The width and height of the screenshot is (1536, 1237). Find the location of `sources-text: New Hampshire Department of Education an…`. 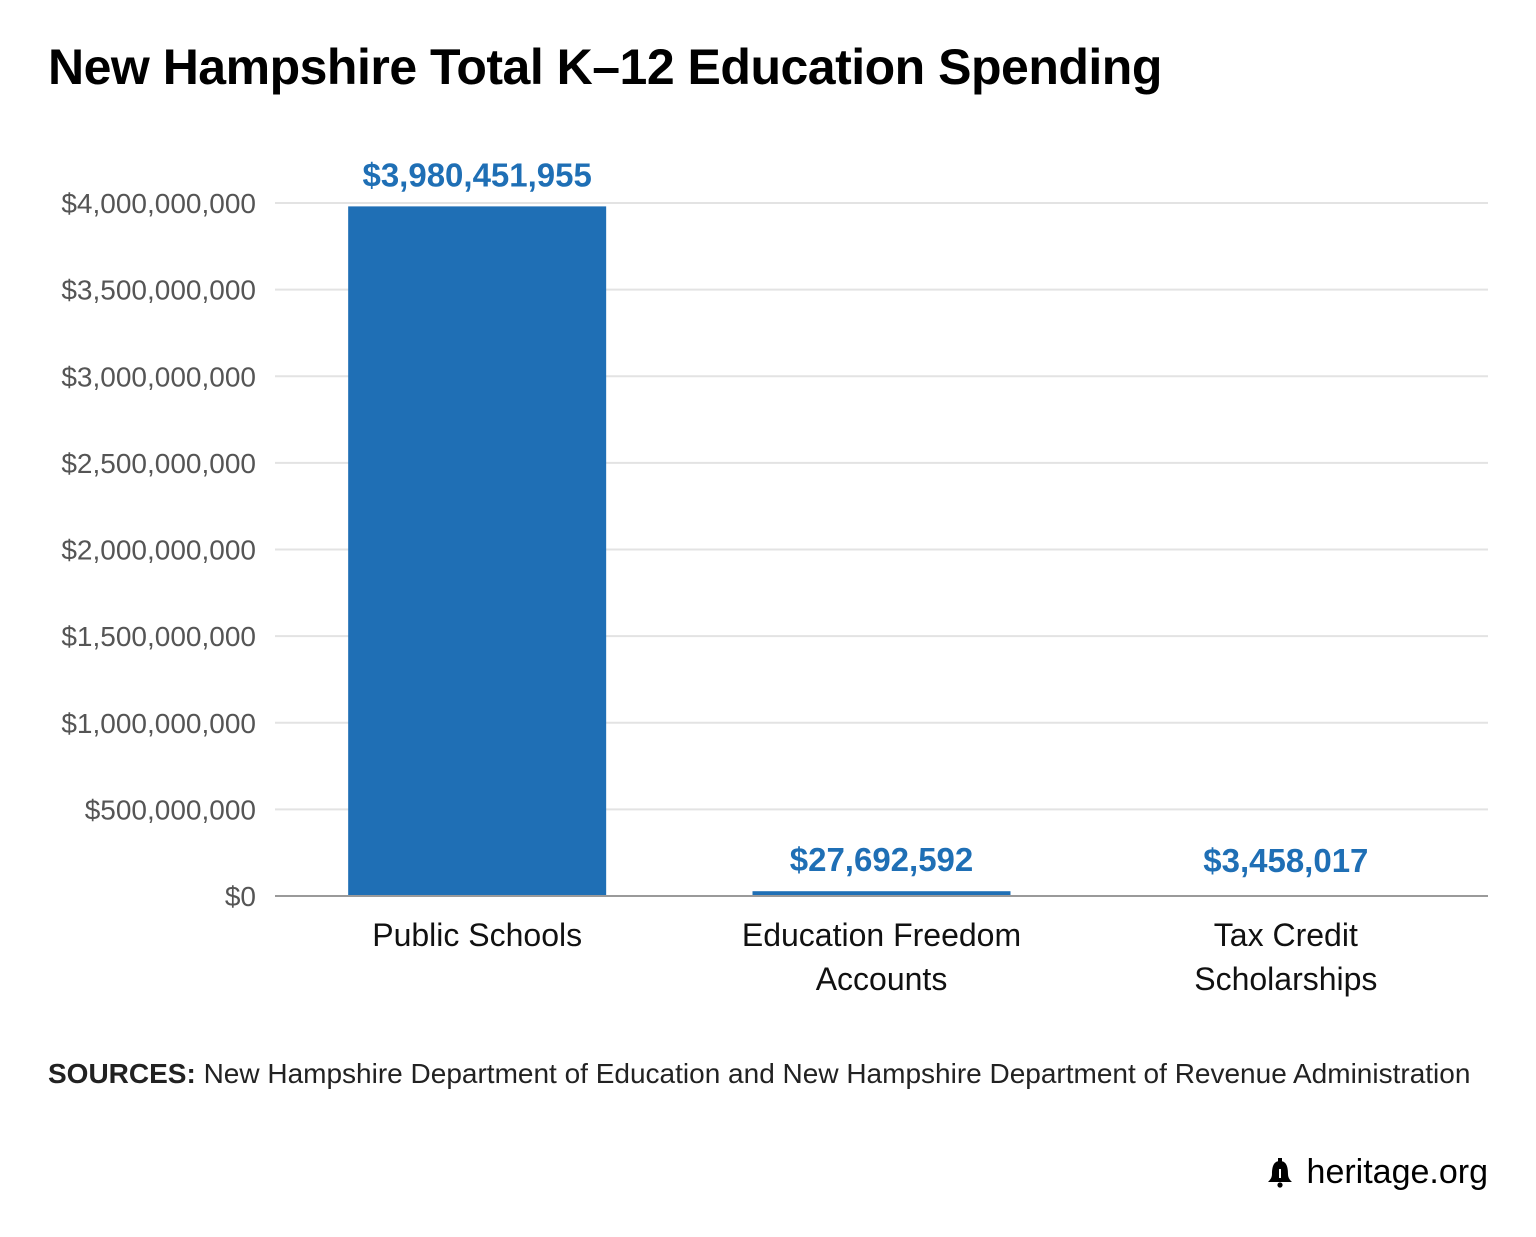

sources-text: New Hampshire Department of Education an… is located at coordinates (837, 1073).